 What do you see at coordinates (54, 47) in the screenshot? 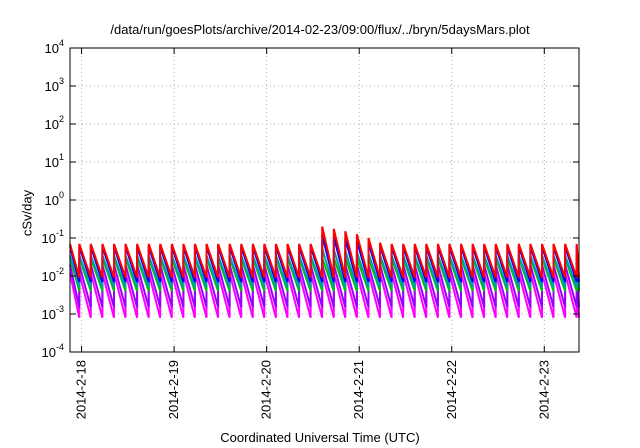
I see `y-tick-label: 10⁴` at bounding box center [54, 47].